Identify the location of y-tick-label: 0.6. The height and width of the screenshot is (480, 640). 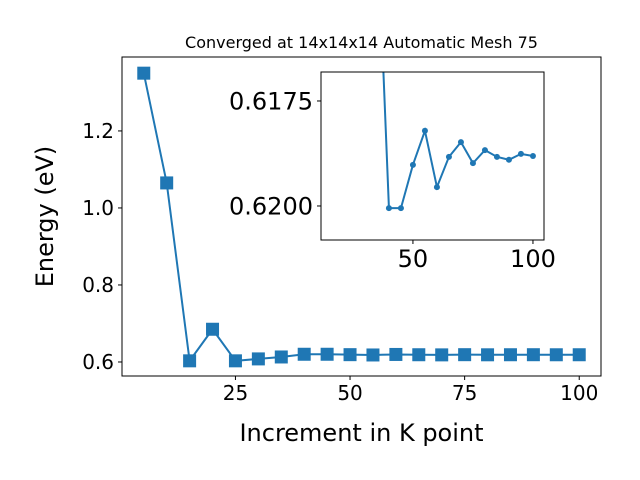
(98, 362).